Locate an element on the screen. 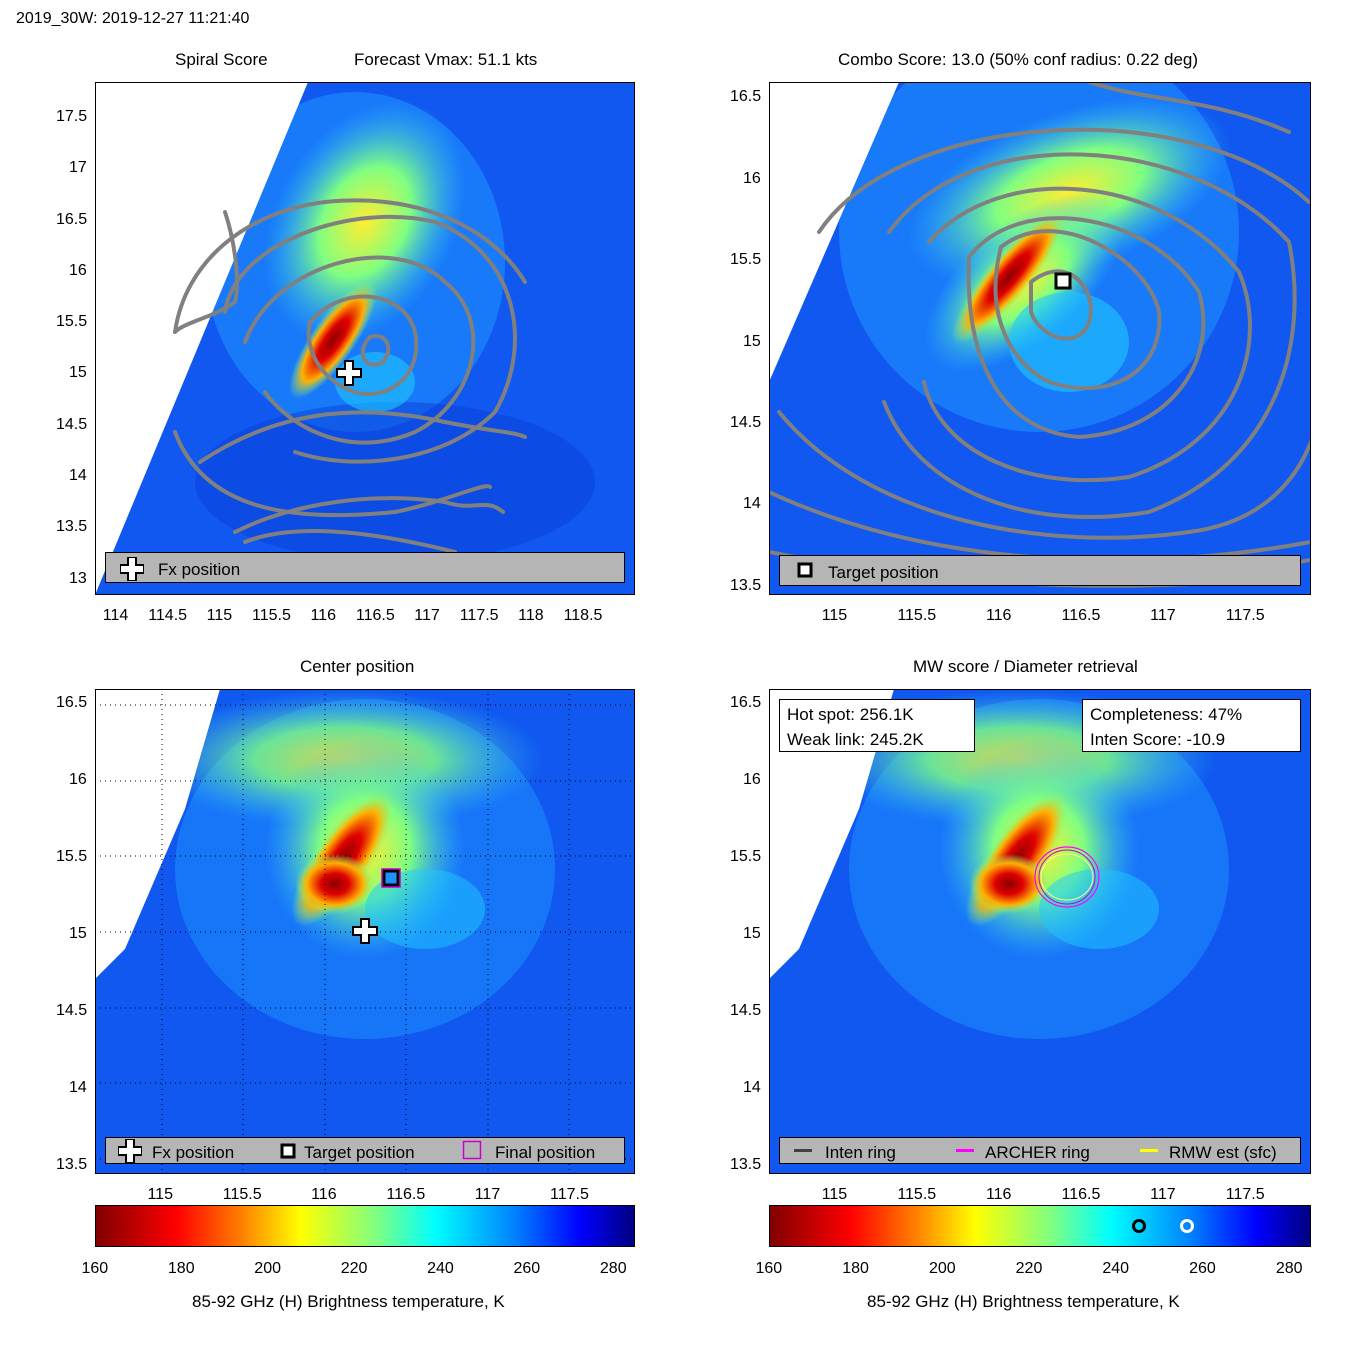  completeness-label: Completeness: 47% is located at coordinates (1166, 714).